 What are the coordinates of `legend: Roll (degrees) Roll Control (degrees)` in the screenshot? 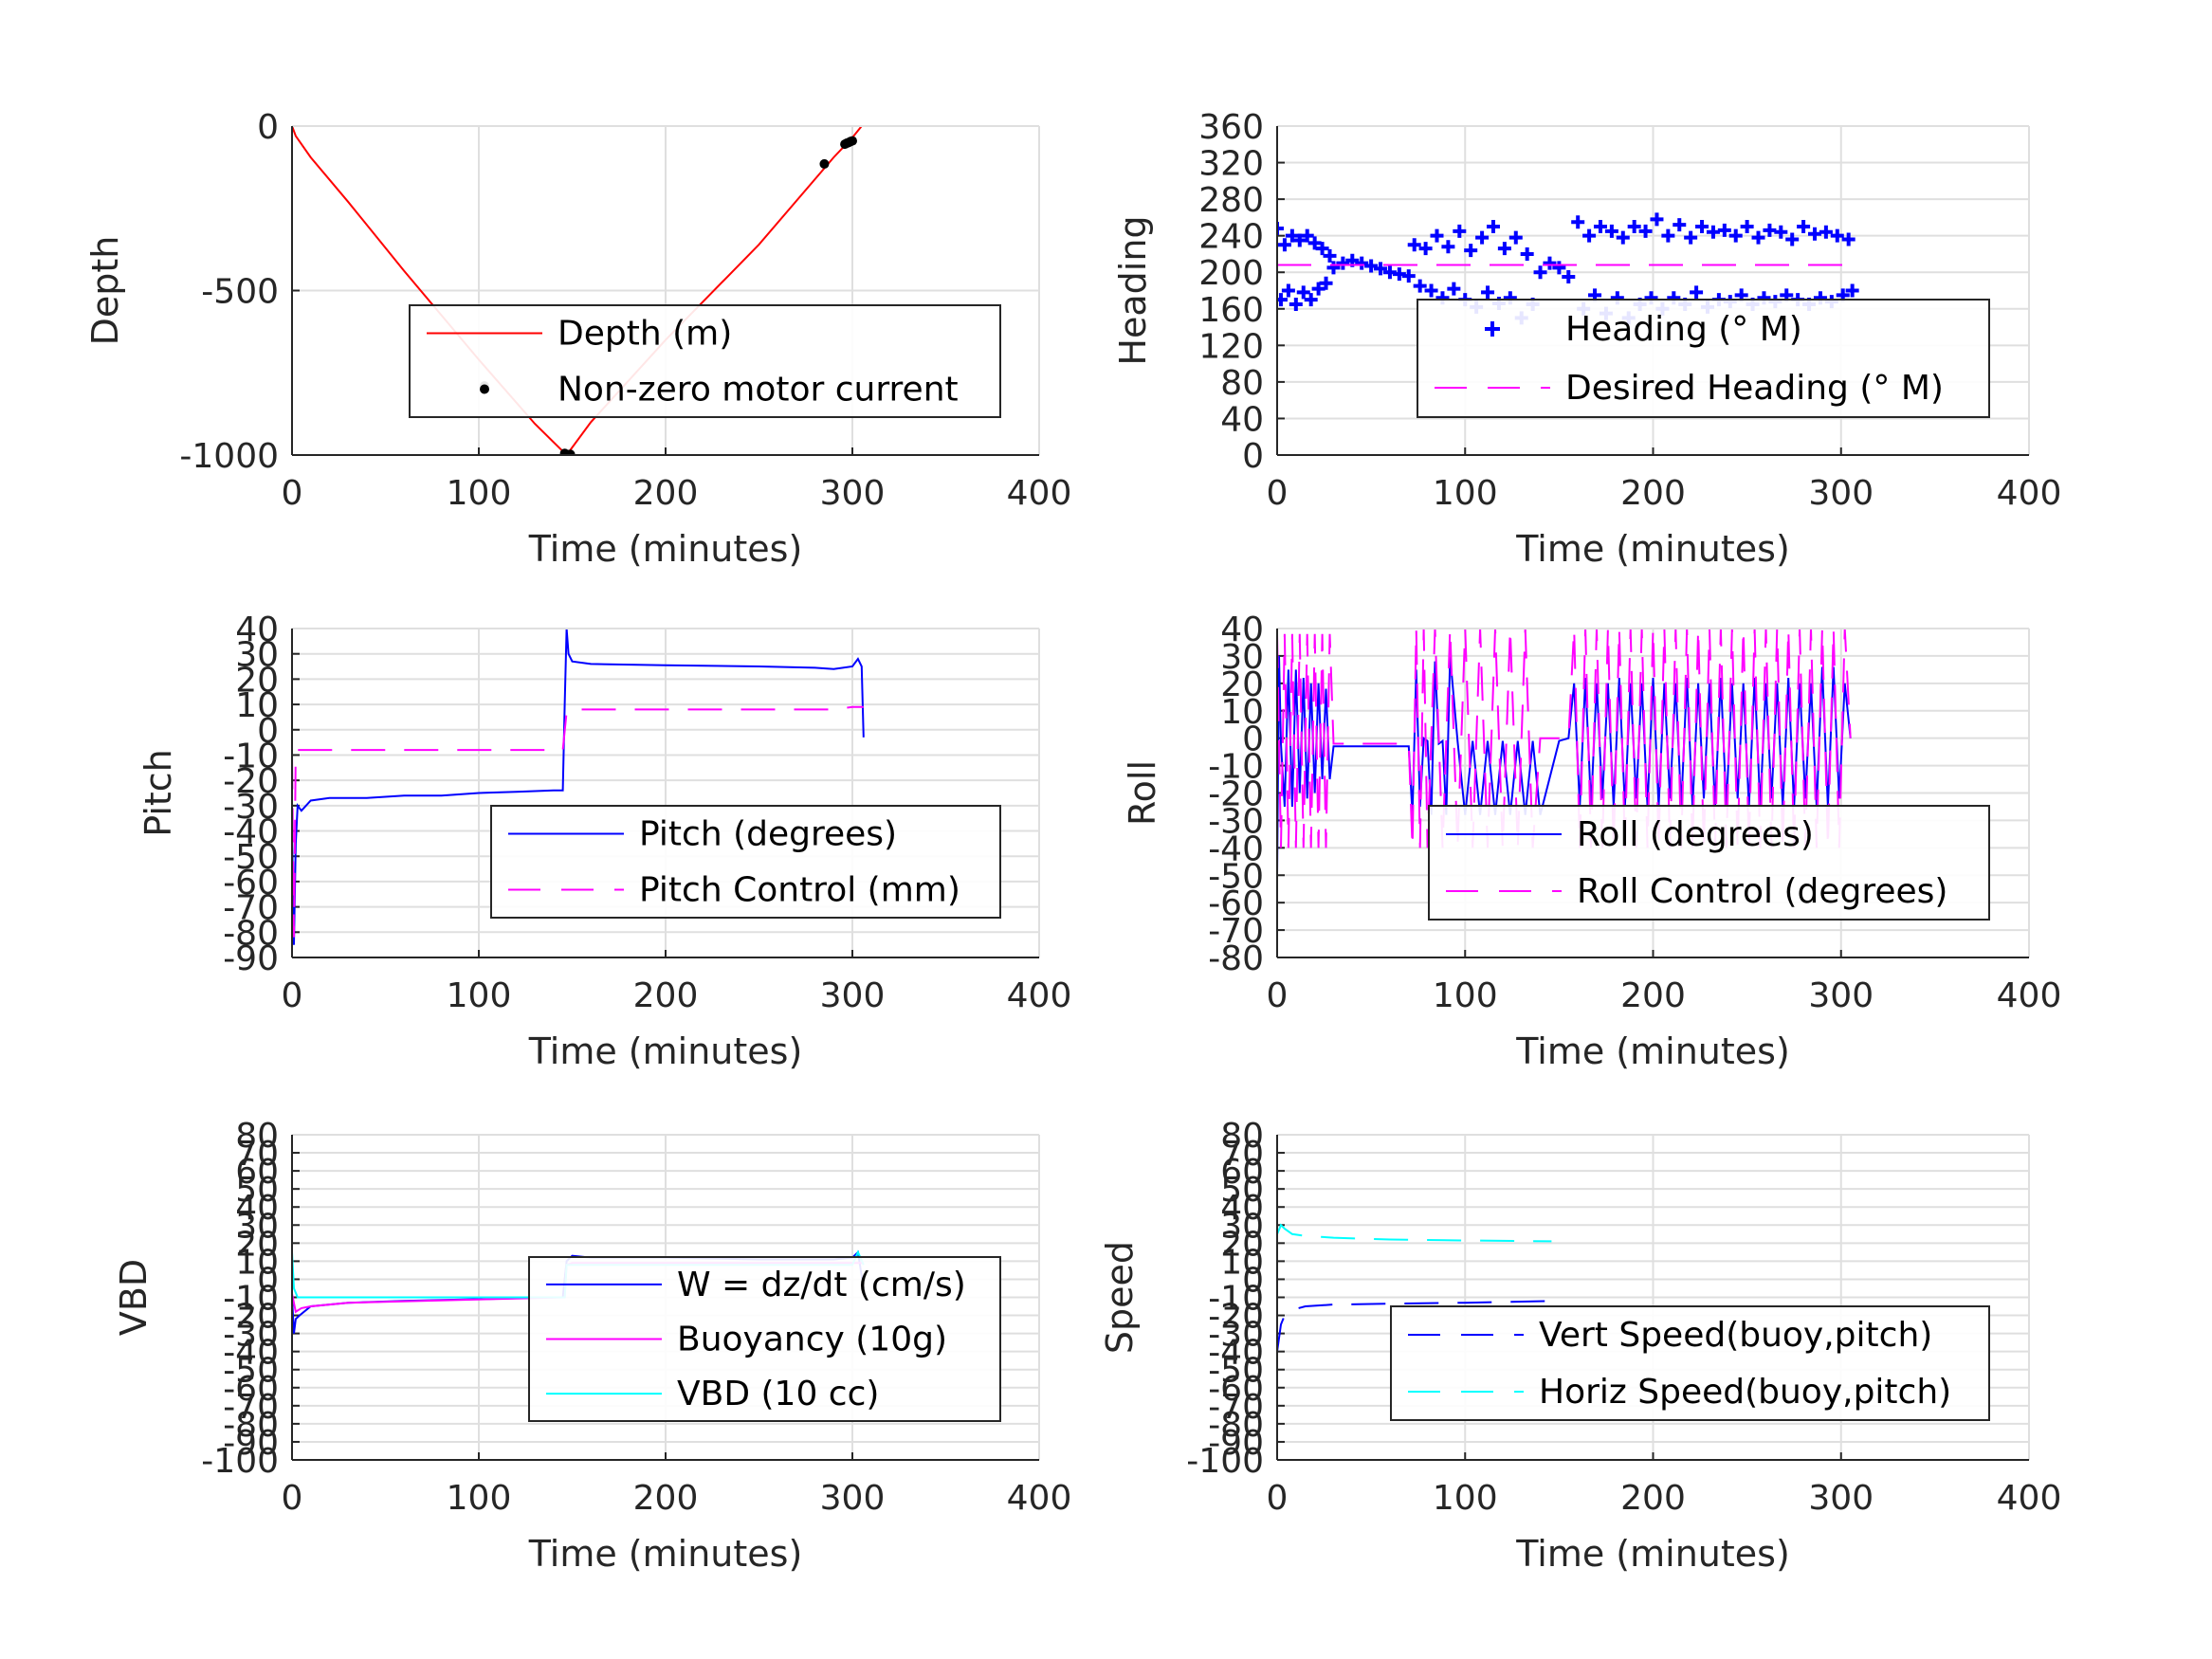 It's located at (1709, 863).